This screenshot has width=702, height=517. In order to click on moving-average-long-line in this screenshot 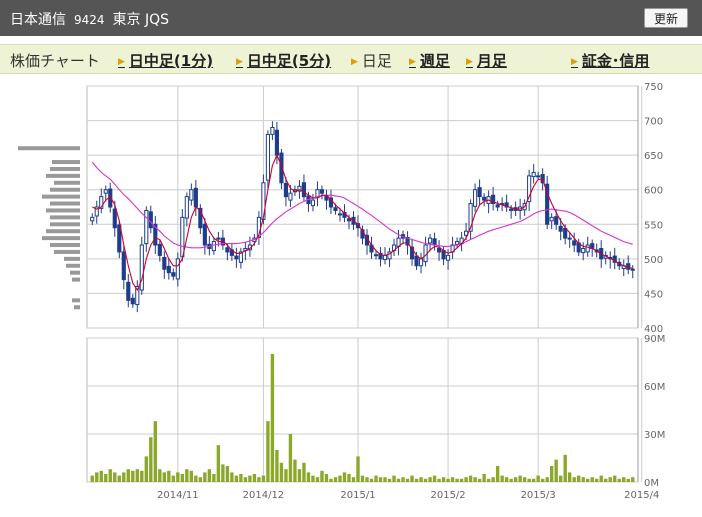, I will do `click(362, 205)`.